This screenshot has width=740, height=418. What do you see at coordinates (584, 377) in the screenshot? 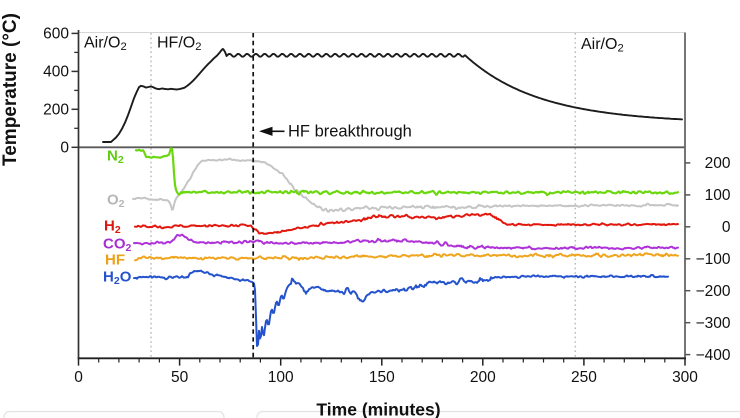
I see `svg-text: 250` at bounding box center [584, 377].